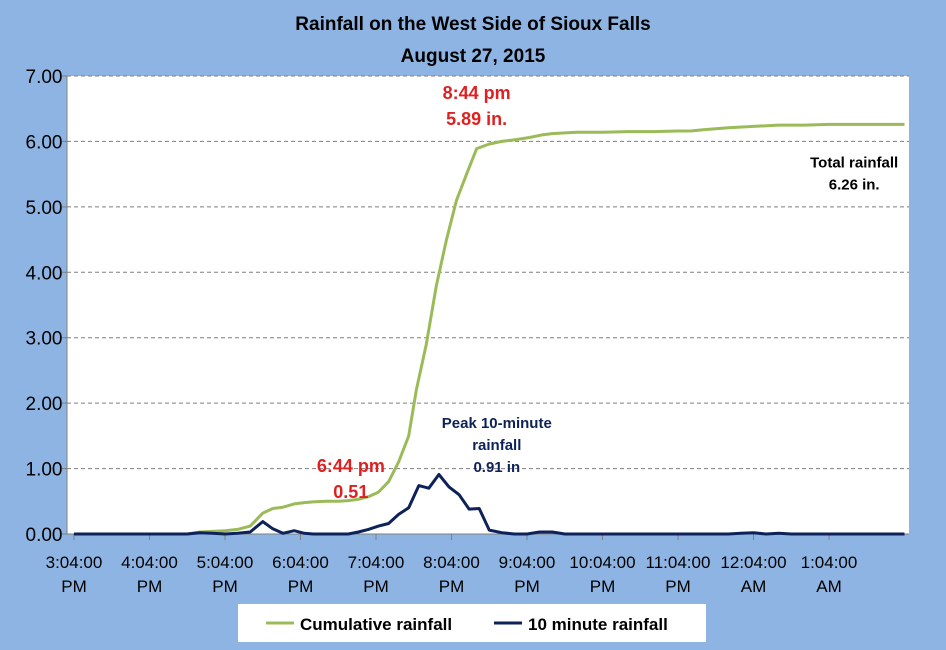  I want to click on x-tick-label: 5:04:00, so click(225, 562).